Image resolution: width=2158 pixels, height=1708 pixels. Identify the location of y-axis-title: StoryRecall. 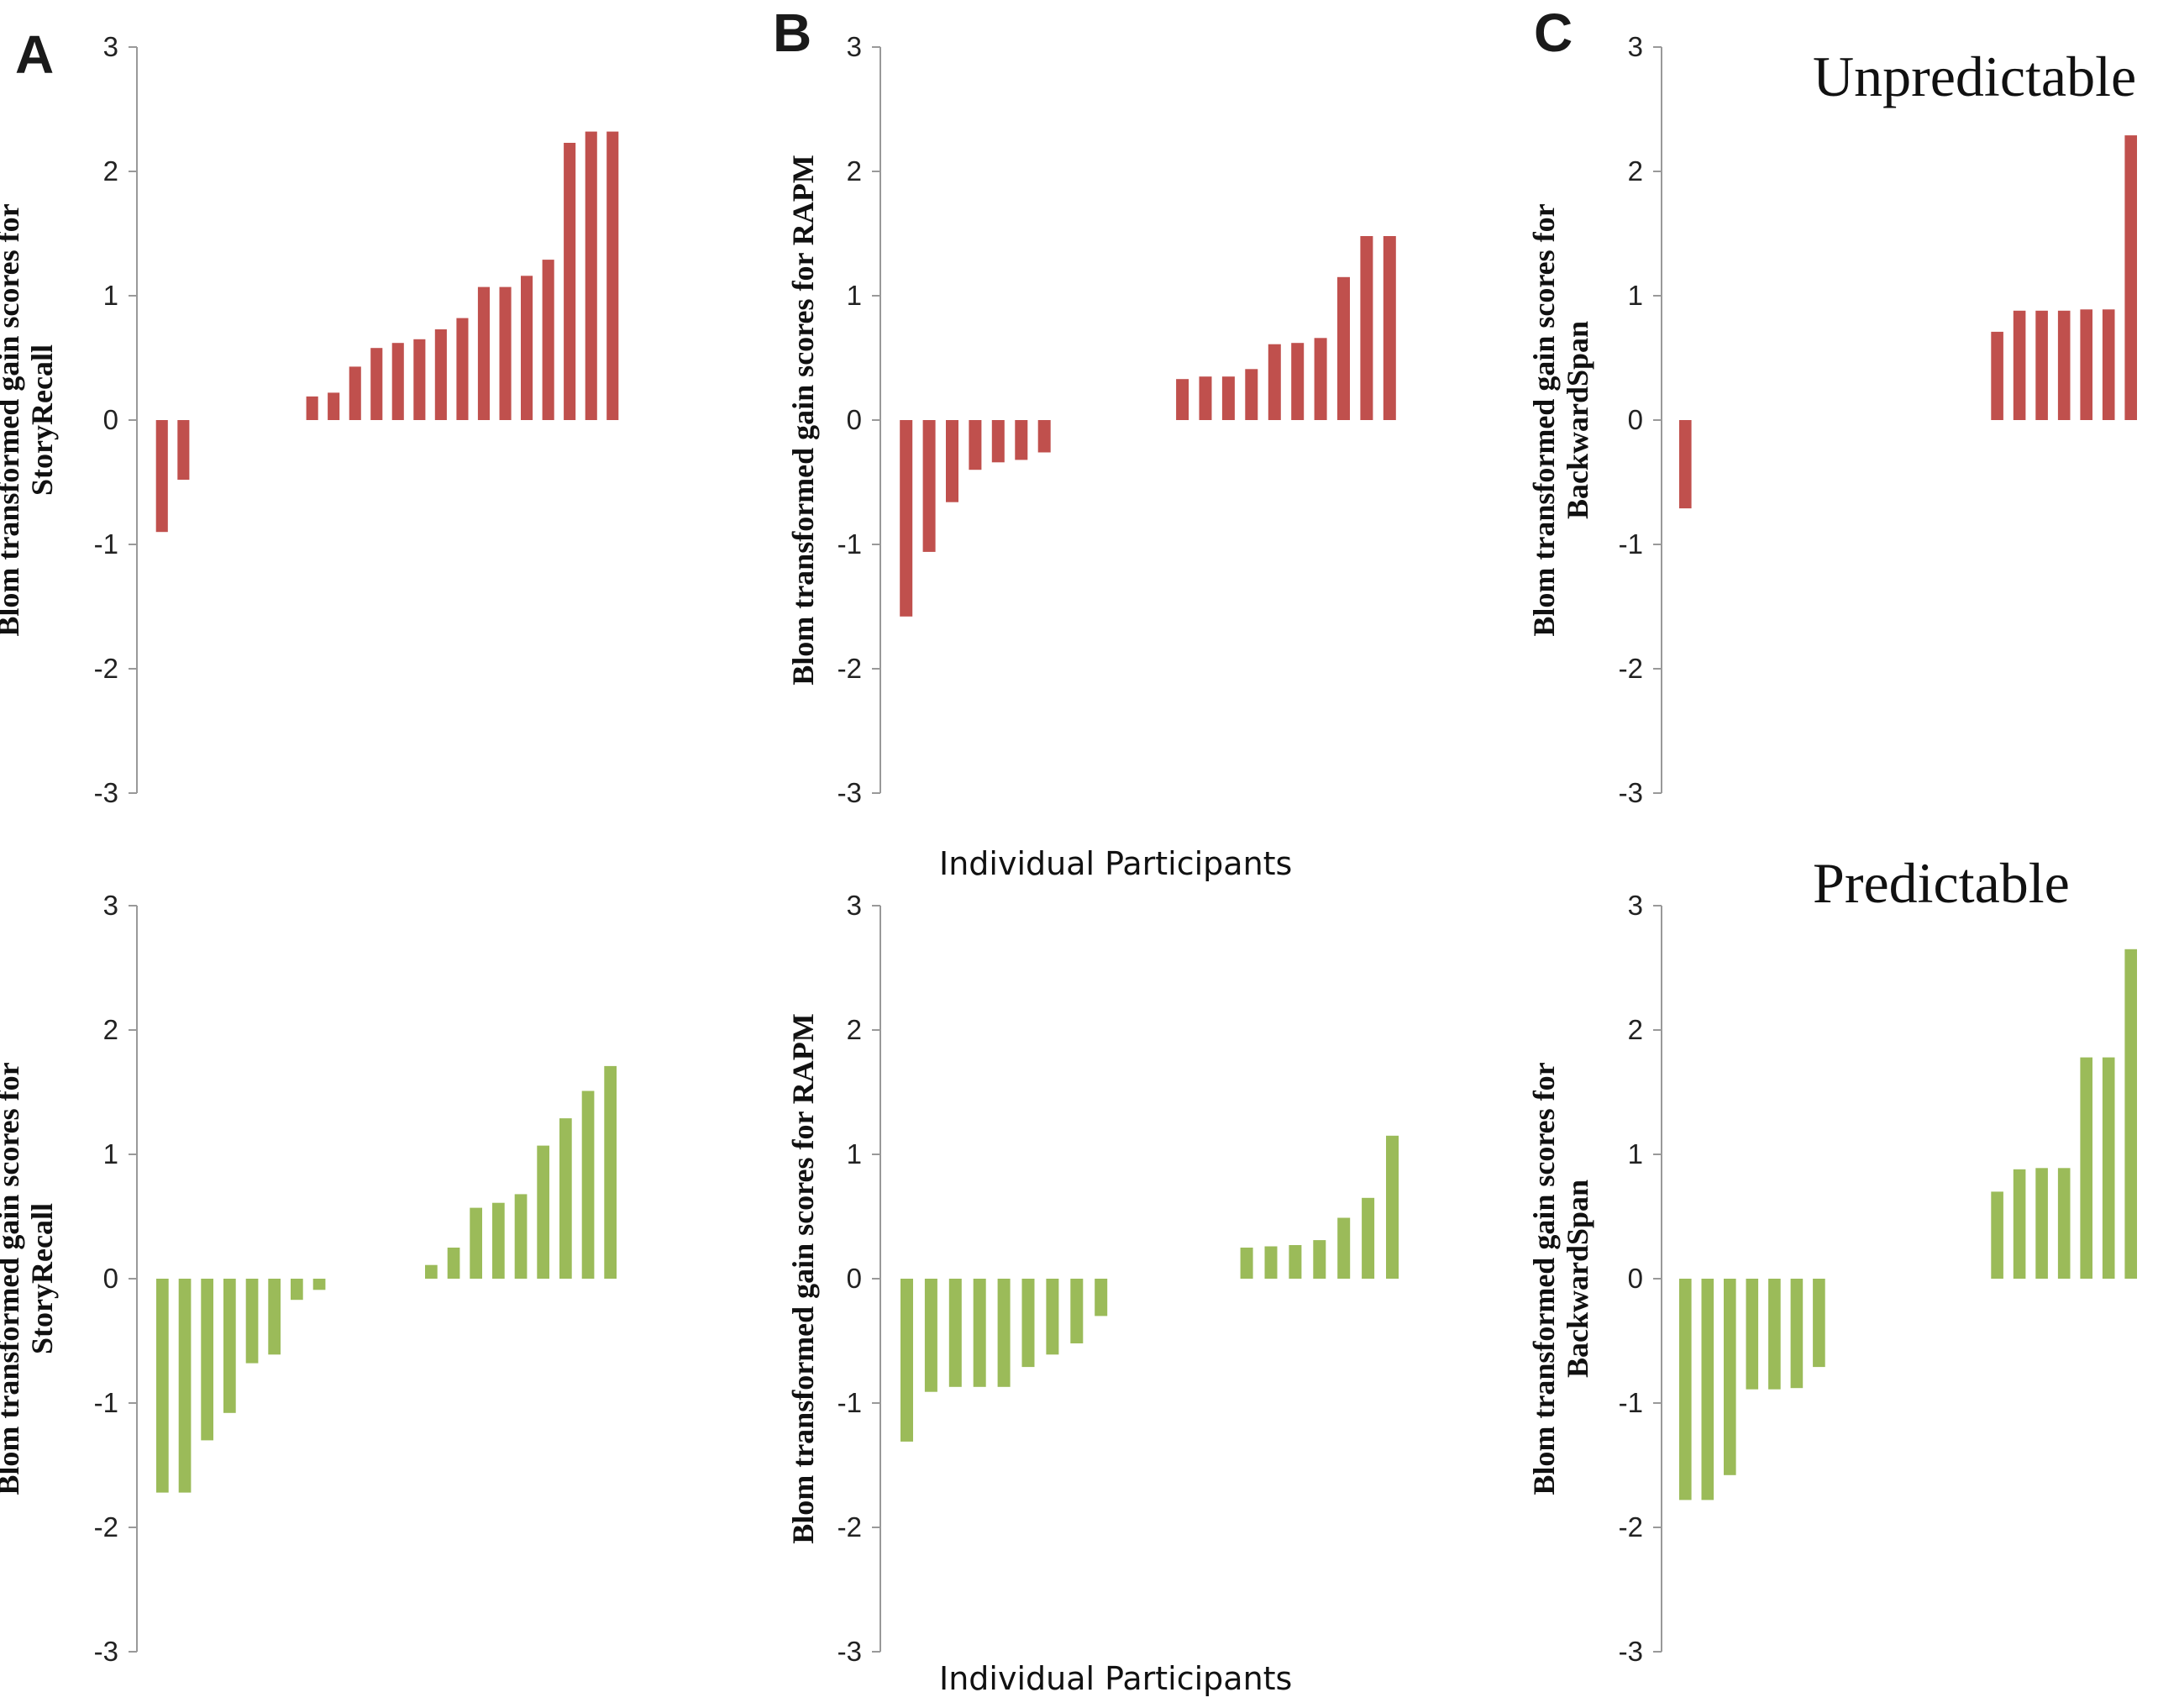
(42, 1278).